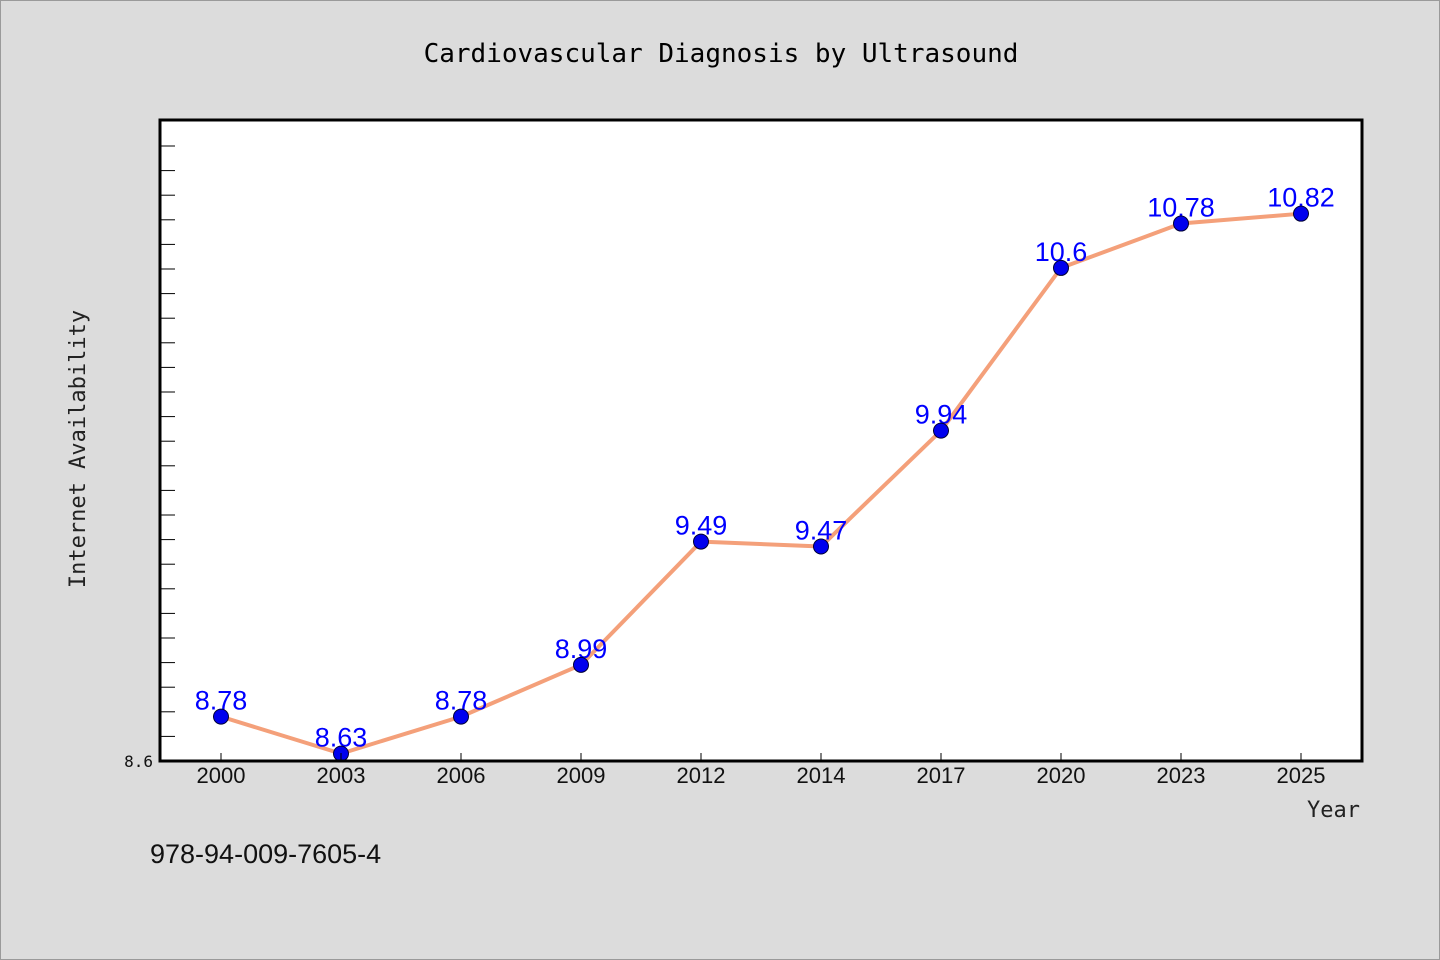 The image size is (1440, 960). Describe the element at coordinates (461, 775) in the screenshot. I see `x-tick-label: 2006` at that location.